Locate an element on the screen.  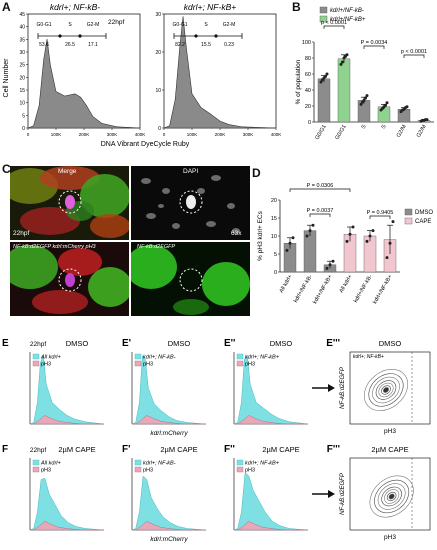
micrograph-egfp: NF-kB:d2EGFP is located at coordinates (190, 279).